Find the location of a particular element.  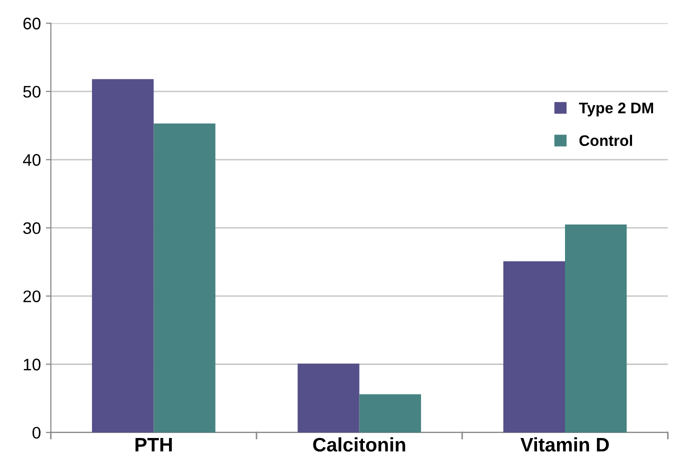

x-tick-label: PTH is located at coordinates (154, 445).